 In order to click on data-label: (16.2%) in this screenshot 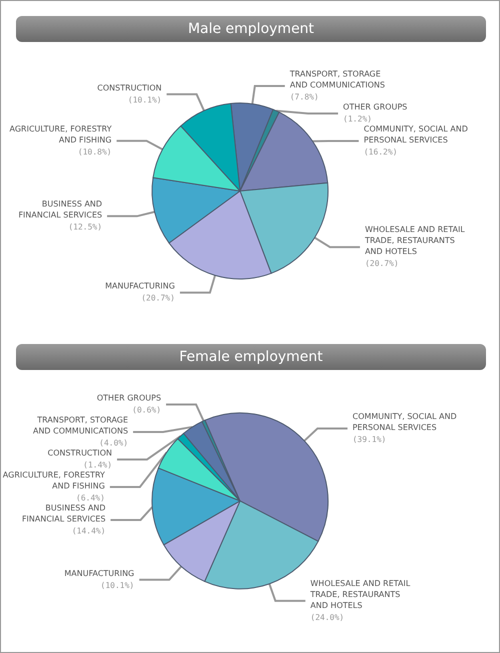, I will do `click(381, 152)`.